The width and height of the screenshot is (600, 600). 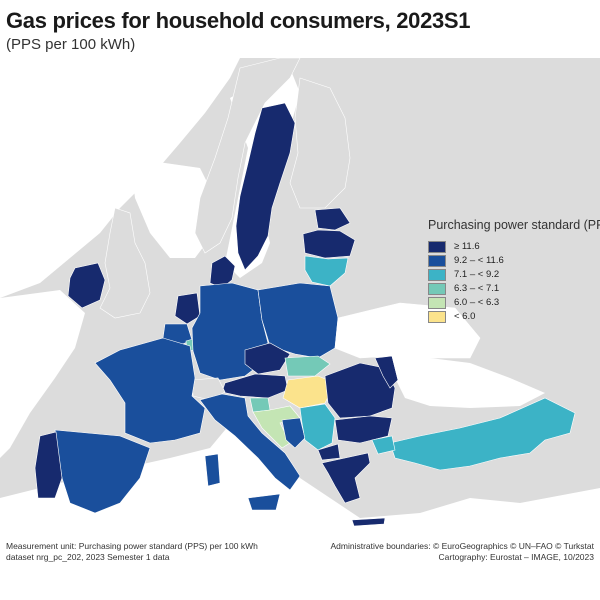 I want to click on legend-row: 6.0 – < 6.3, so click(x=514, y=302).